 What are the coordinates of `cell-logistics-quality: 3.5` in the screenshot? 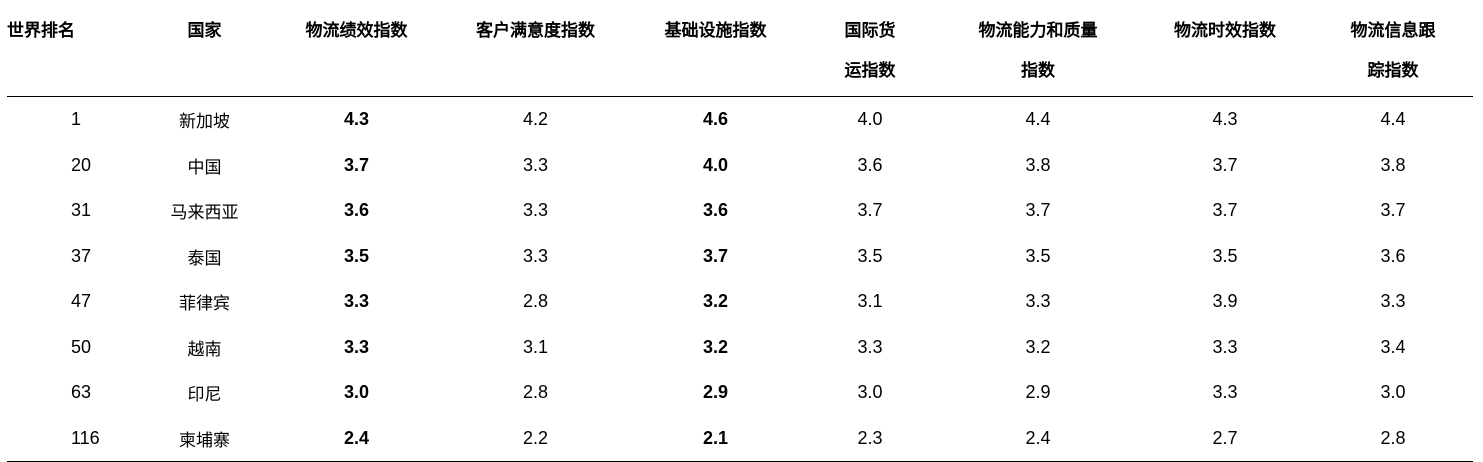 It's located at (1038, 255).